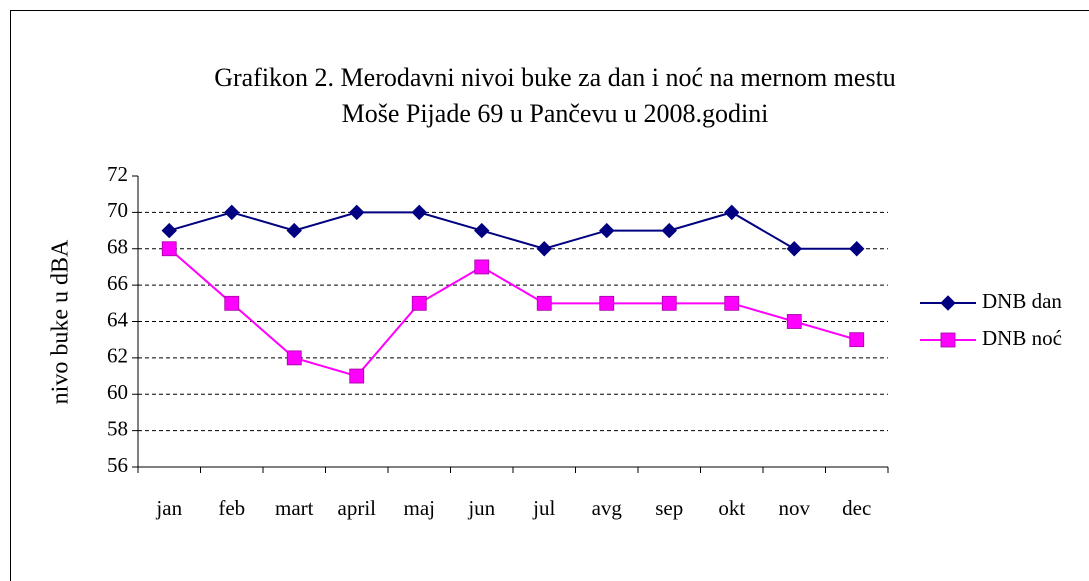  Describe the element at coordinates (357, 508) in the screenshot. I see `x-tick-label: april` at that location.